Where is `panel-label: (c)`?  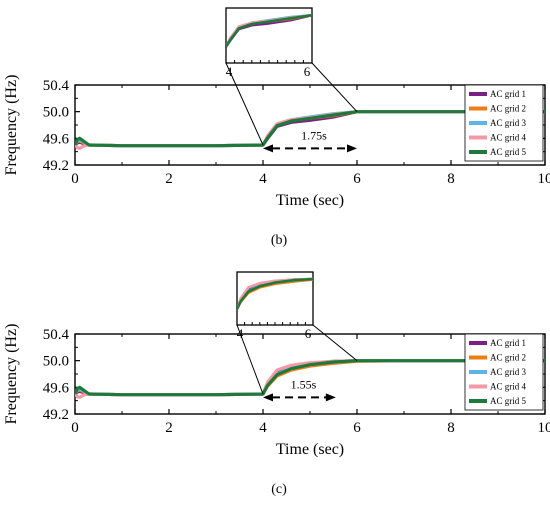 panel-label: (c) is located at coordinates (279, 489).